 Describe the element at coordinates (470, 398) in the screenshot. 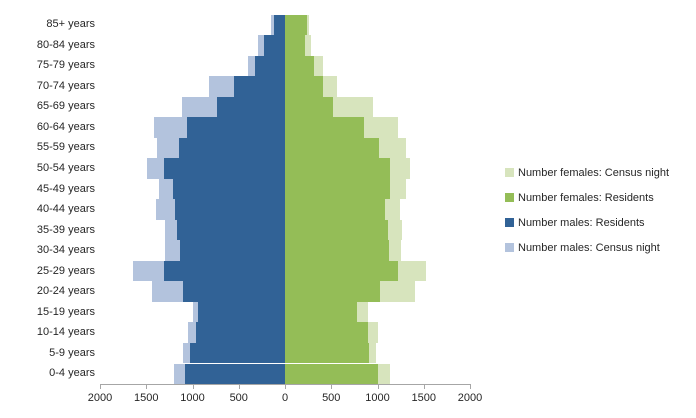

I see `x-axis-tick-label-8: 2000` at that location.